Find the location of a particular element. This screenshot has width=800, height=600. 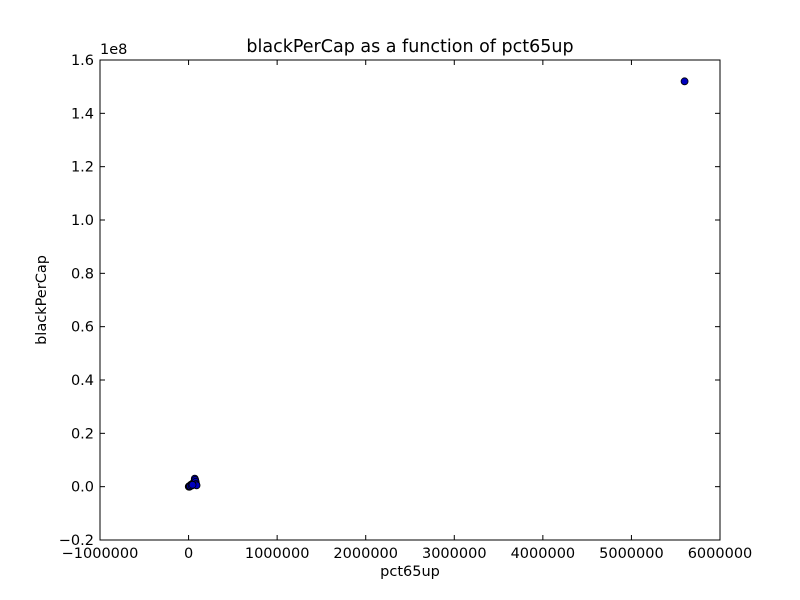

y-tick-label: 1.4 is located at coordinates (82, 114).